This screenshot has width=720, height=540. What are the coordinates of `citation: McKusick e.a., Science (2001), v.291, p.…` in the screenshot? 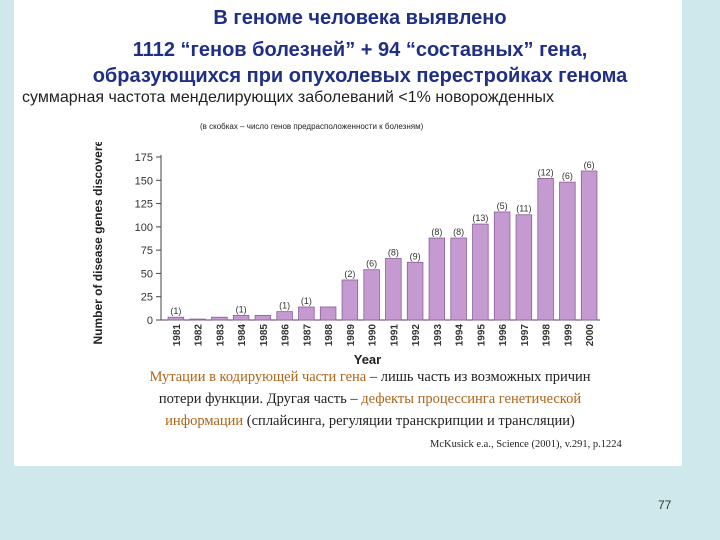 It's located at (526, 444).